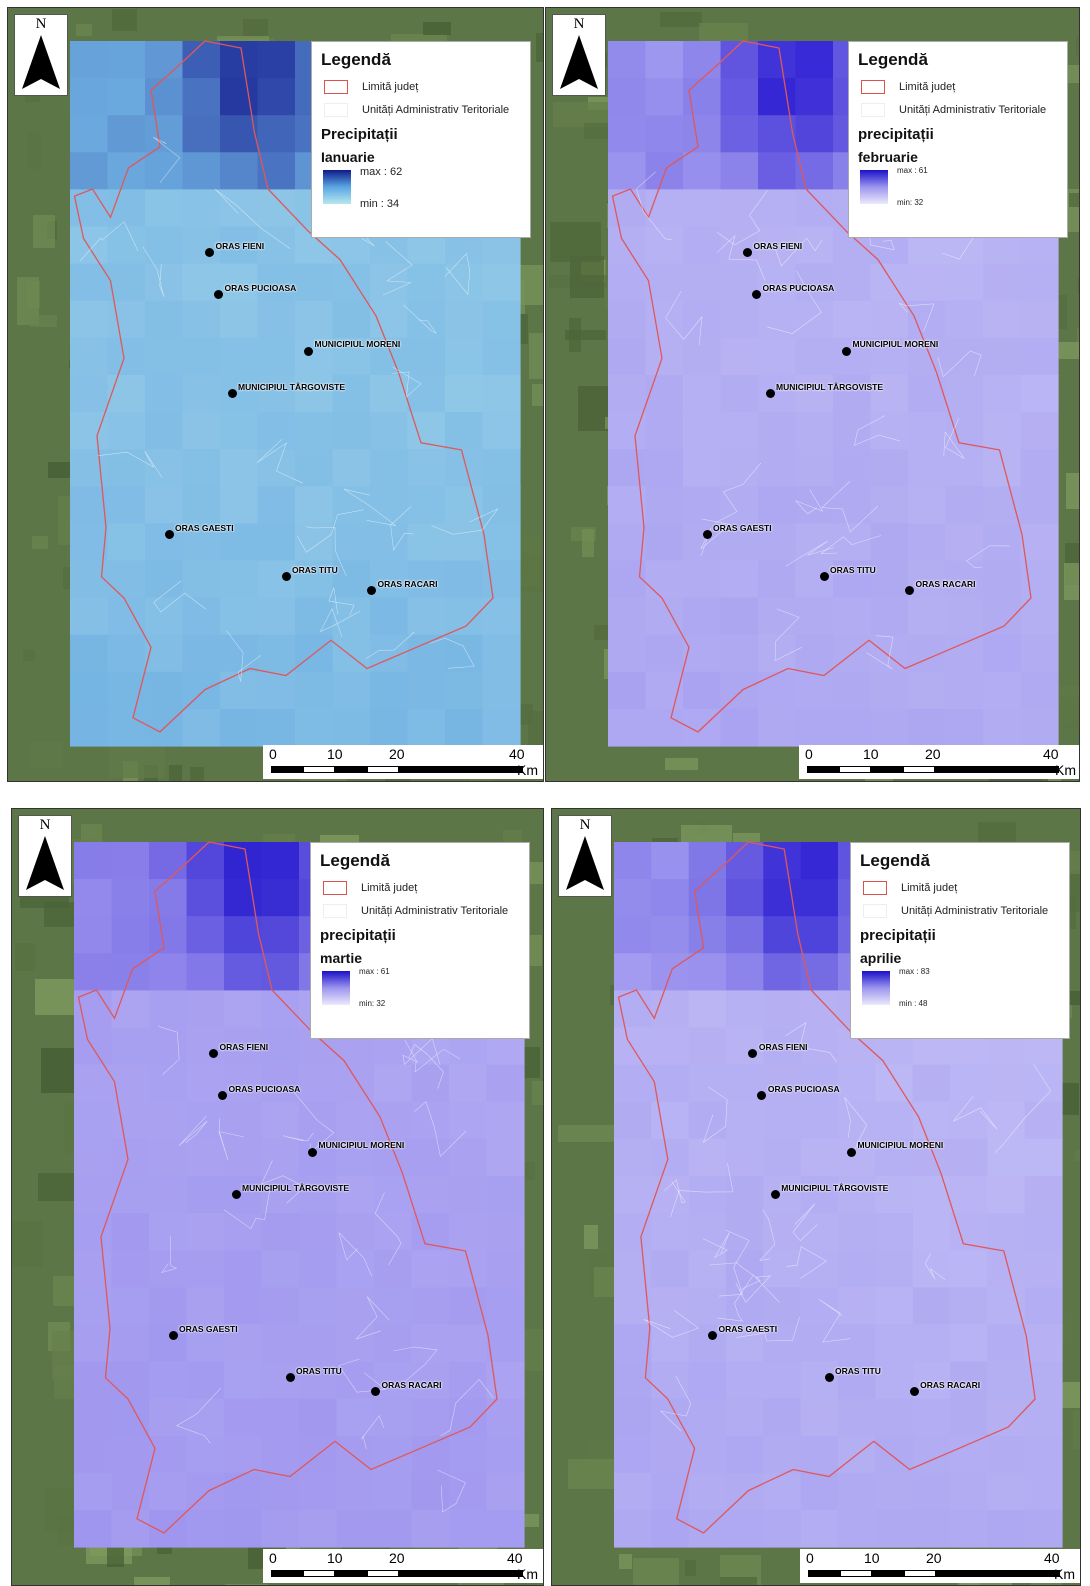 This screenshot has height=1586, width=1090. Describe the element at coordinates (41, 62) in the screenshot. I see `north-arrow-icon` at that location.